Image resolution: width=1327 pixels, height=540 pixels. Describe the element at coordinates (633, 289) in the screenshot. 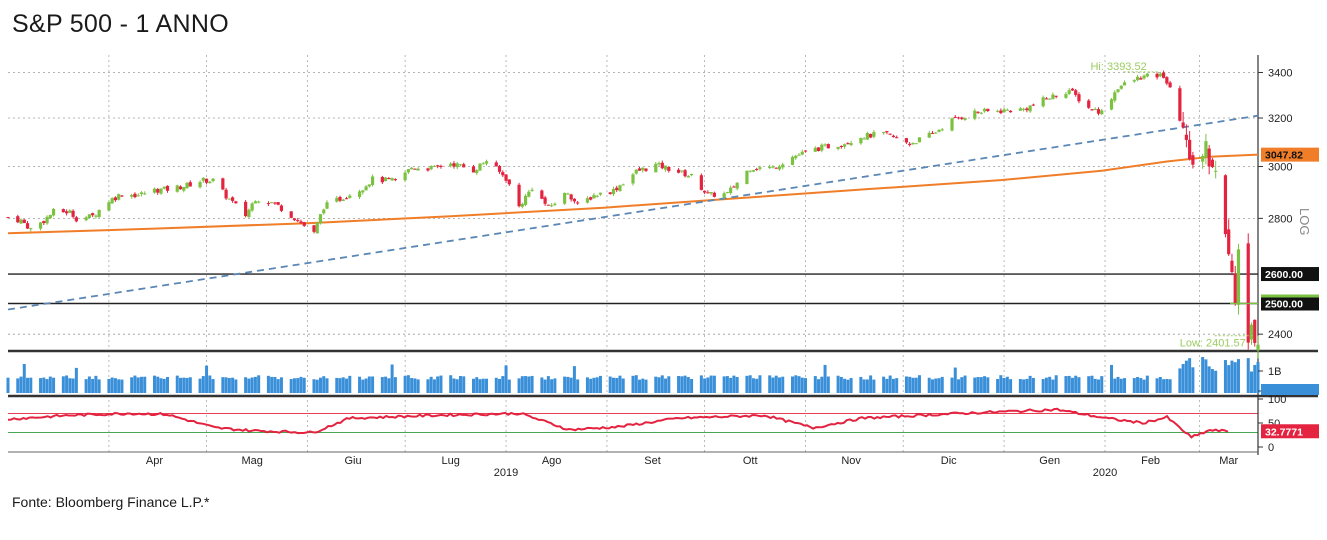

I see `horizontal-levels` at that location.